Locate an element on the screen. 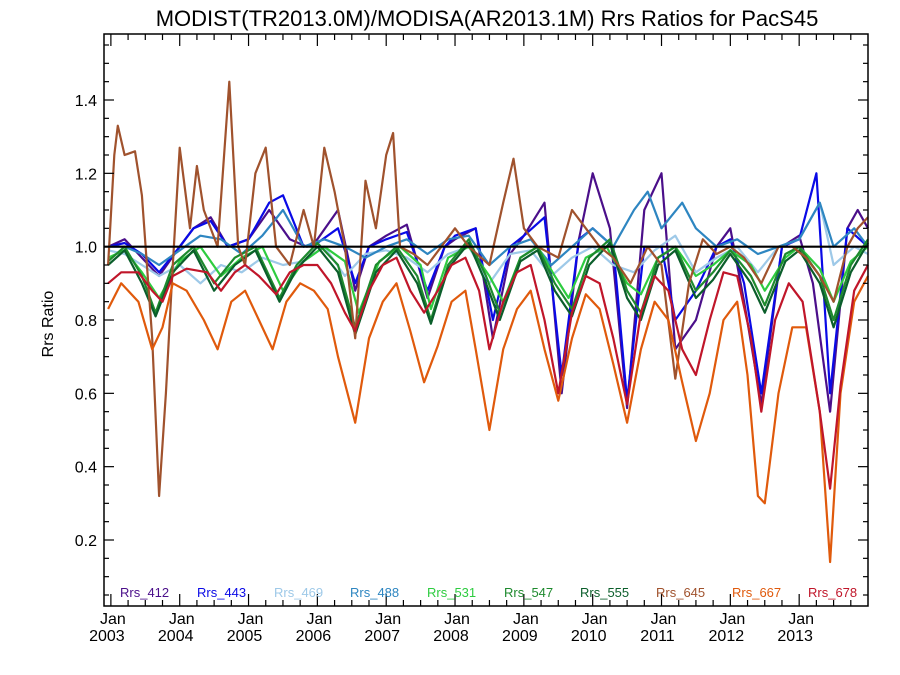 The height and width of the screenshot is (675, 900). legend-entry-rrs-443: Rrs_443 is located at coordinates (221, 592).